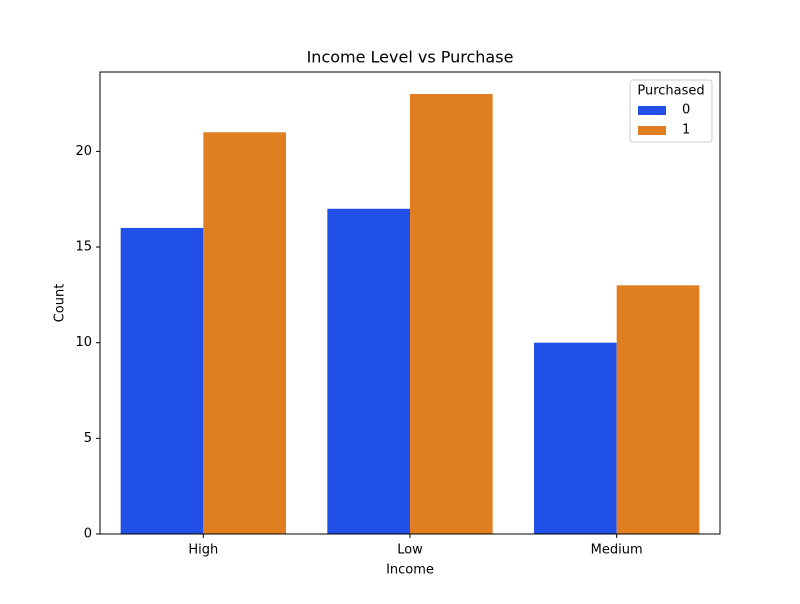 Image resolution: width=800 pixels, height=604 pixels. Describe the element at coordinates (686, 110) in the screenshot. I see `legend-label: 0` at that location.